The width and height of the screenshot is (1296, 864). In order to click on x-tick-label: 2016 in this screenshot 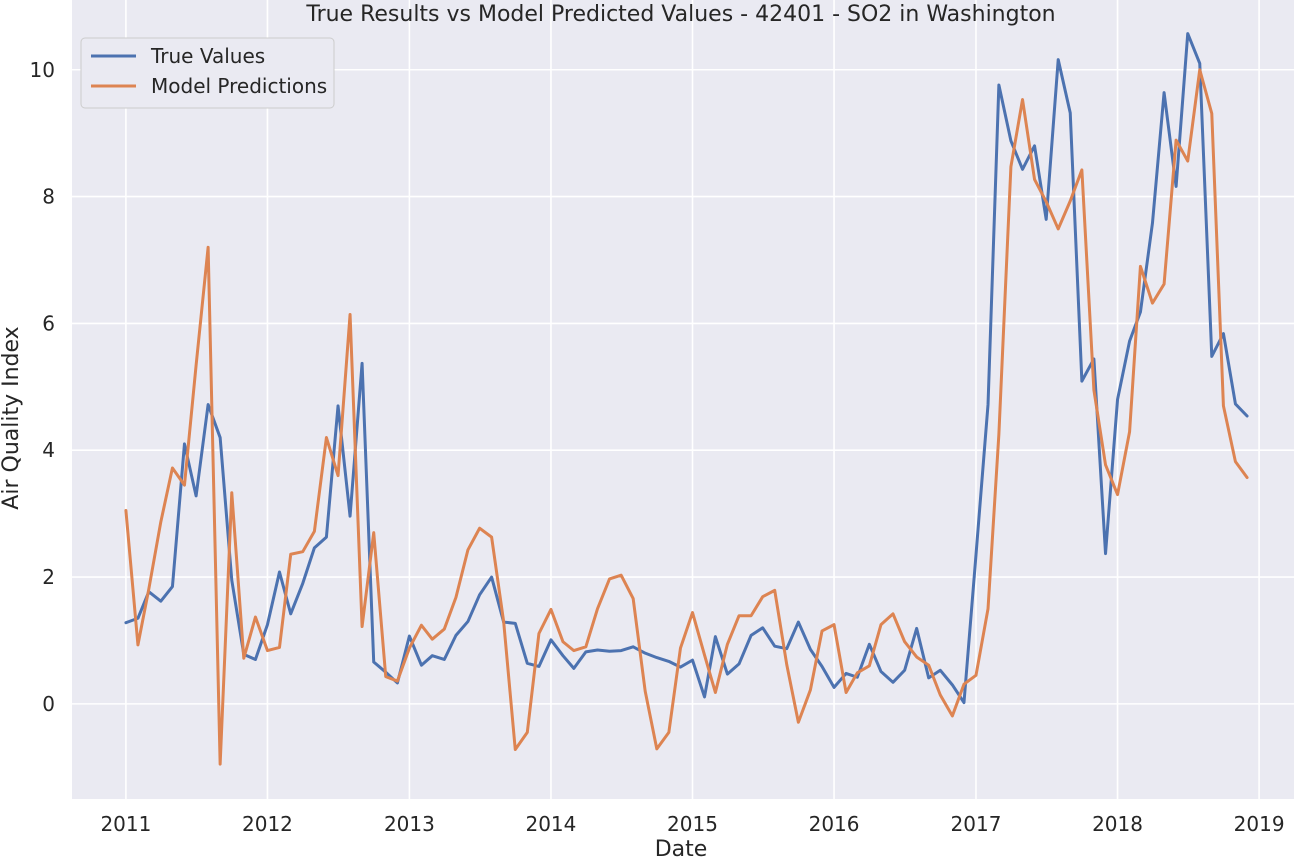, I will do `click(834, 824)`.